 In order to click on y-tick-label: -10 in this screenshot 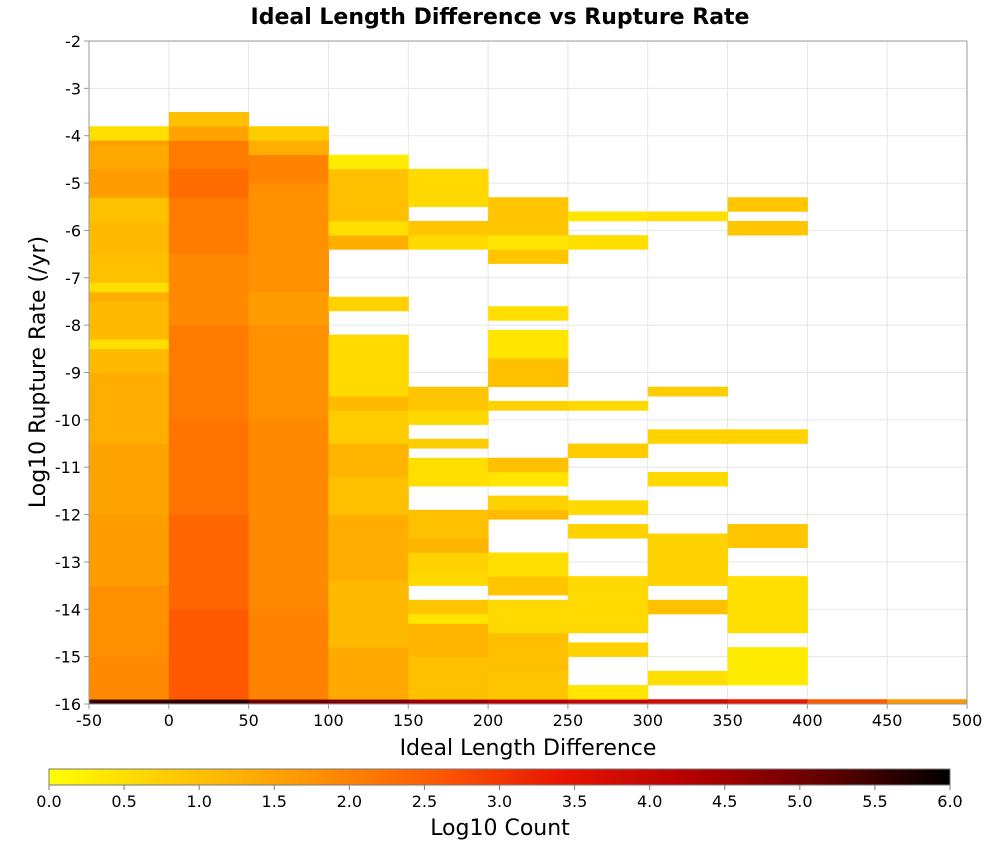, I will do `click(68, 420)`.